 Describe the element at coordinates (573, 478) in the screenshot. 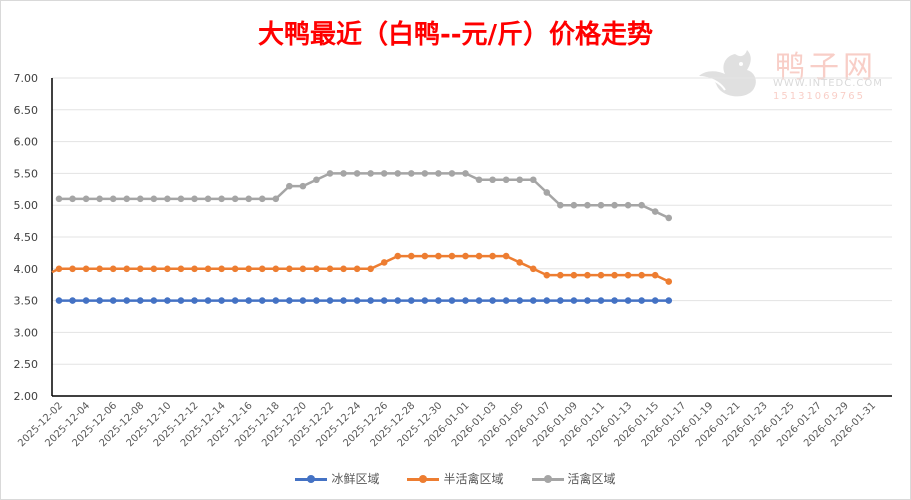

I see `legend-item-live: 活禽区域` at that location.